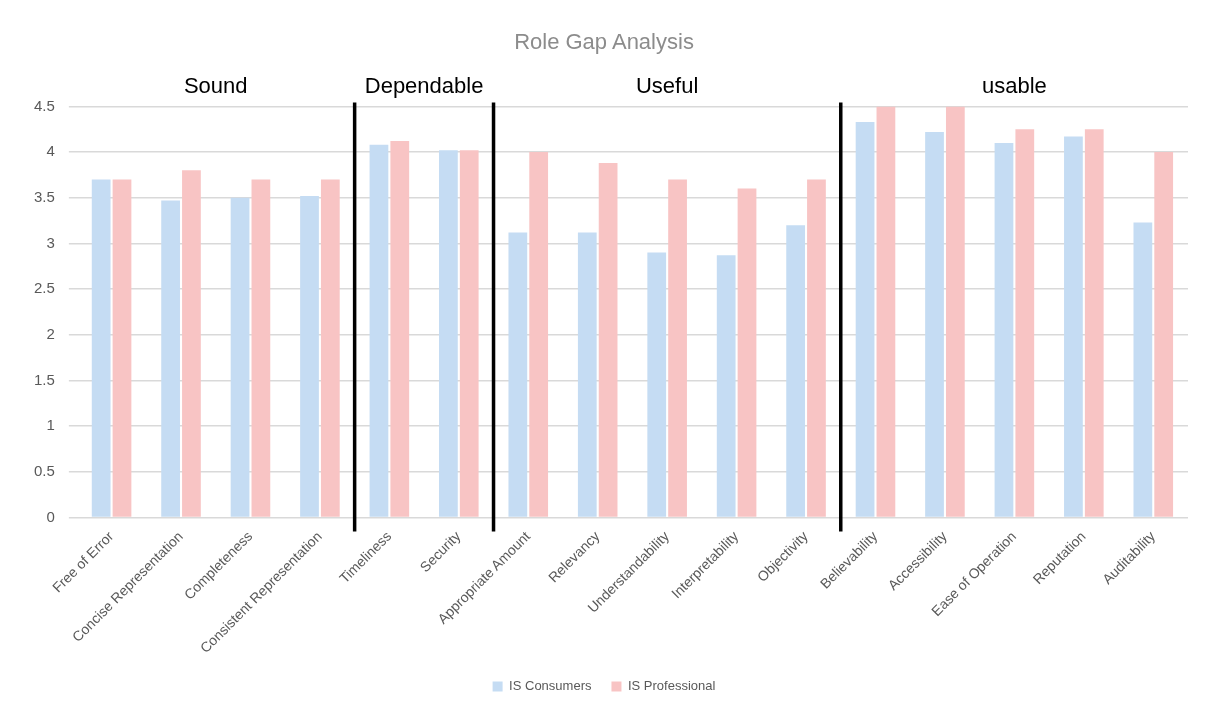  I want to click on chart-title: Role Gap Analysis, so click(604, 42).